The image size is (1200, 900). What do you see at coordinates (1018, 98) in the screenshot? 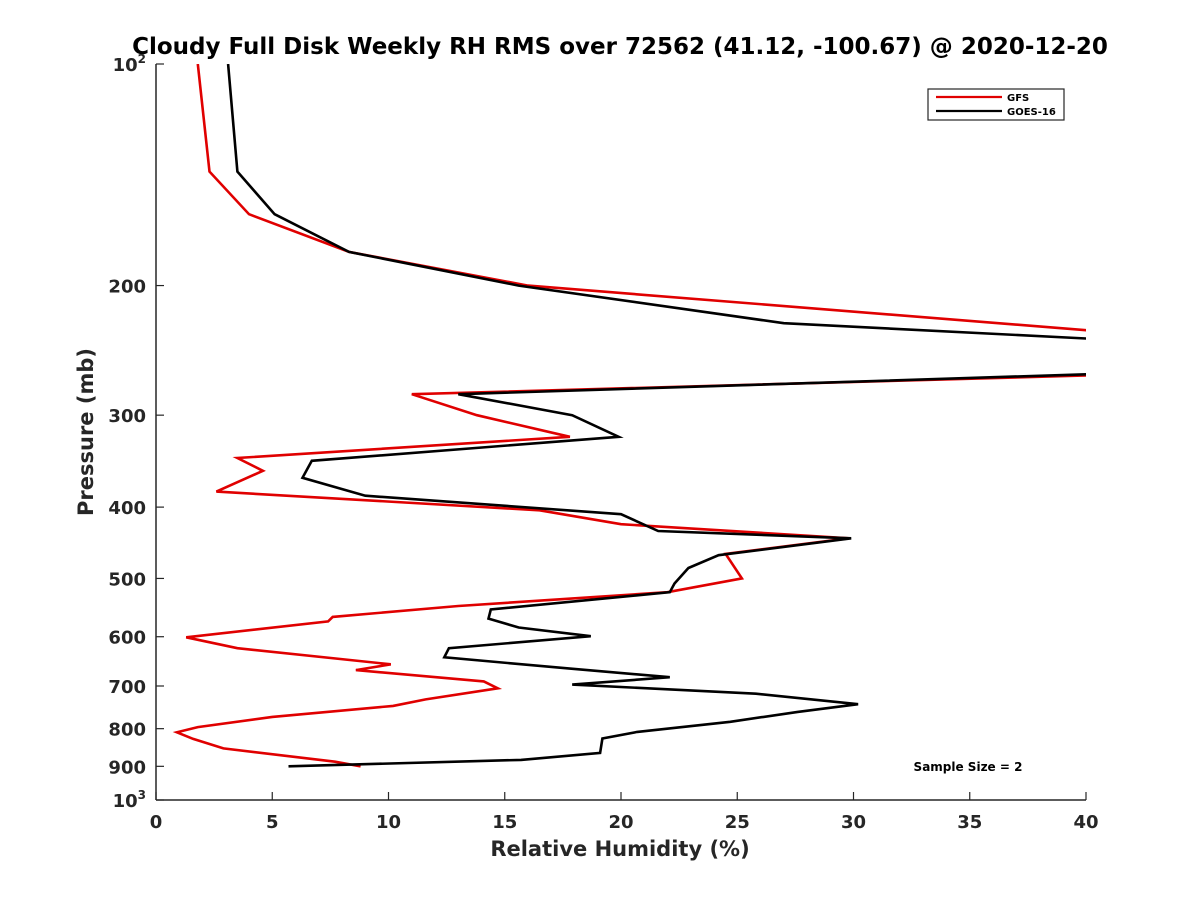
I see `legend-label-gfs: GFS` at bounding box center [1018, 98].